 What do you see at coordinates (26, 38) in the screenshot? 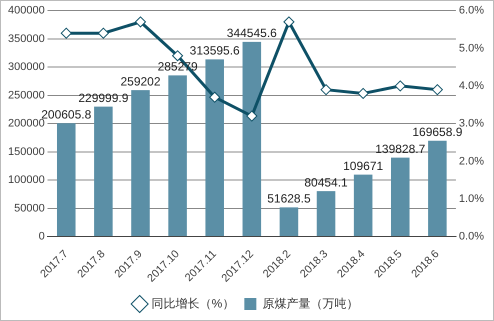
I see `y-tick-label: 350000` at bounding box center [26, 38].